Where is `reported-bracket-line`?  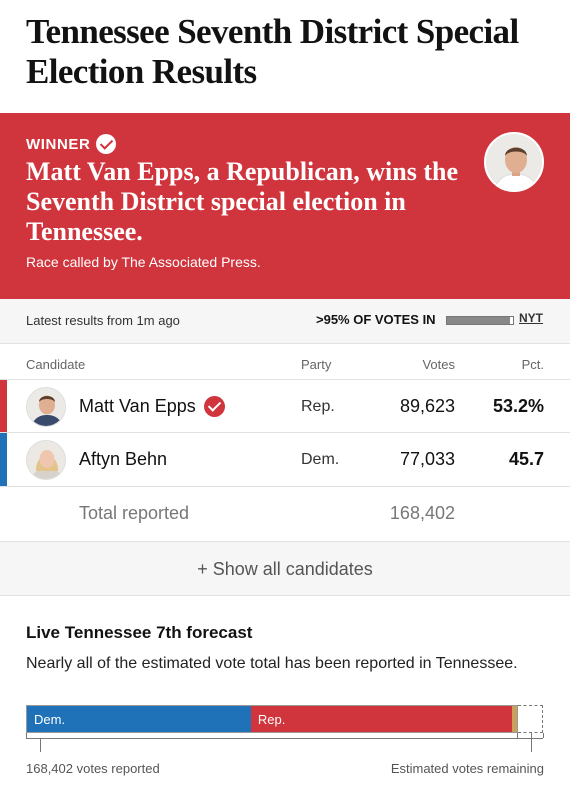 reported-bracket-line is located at coordinates (272, 738).